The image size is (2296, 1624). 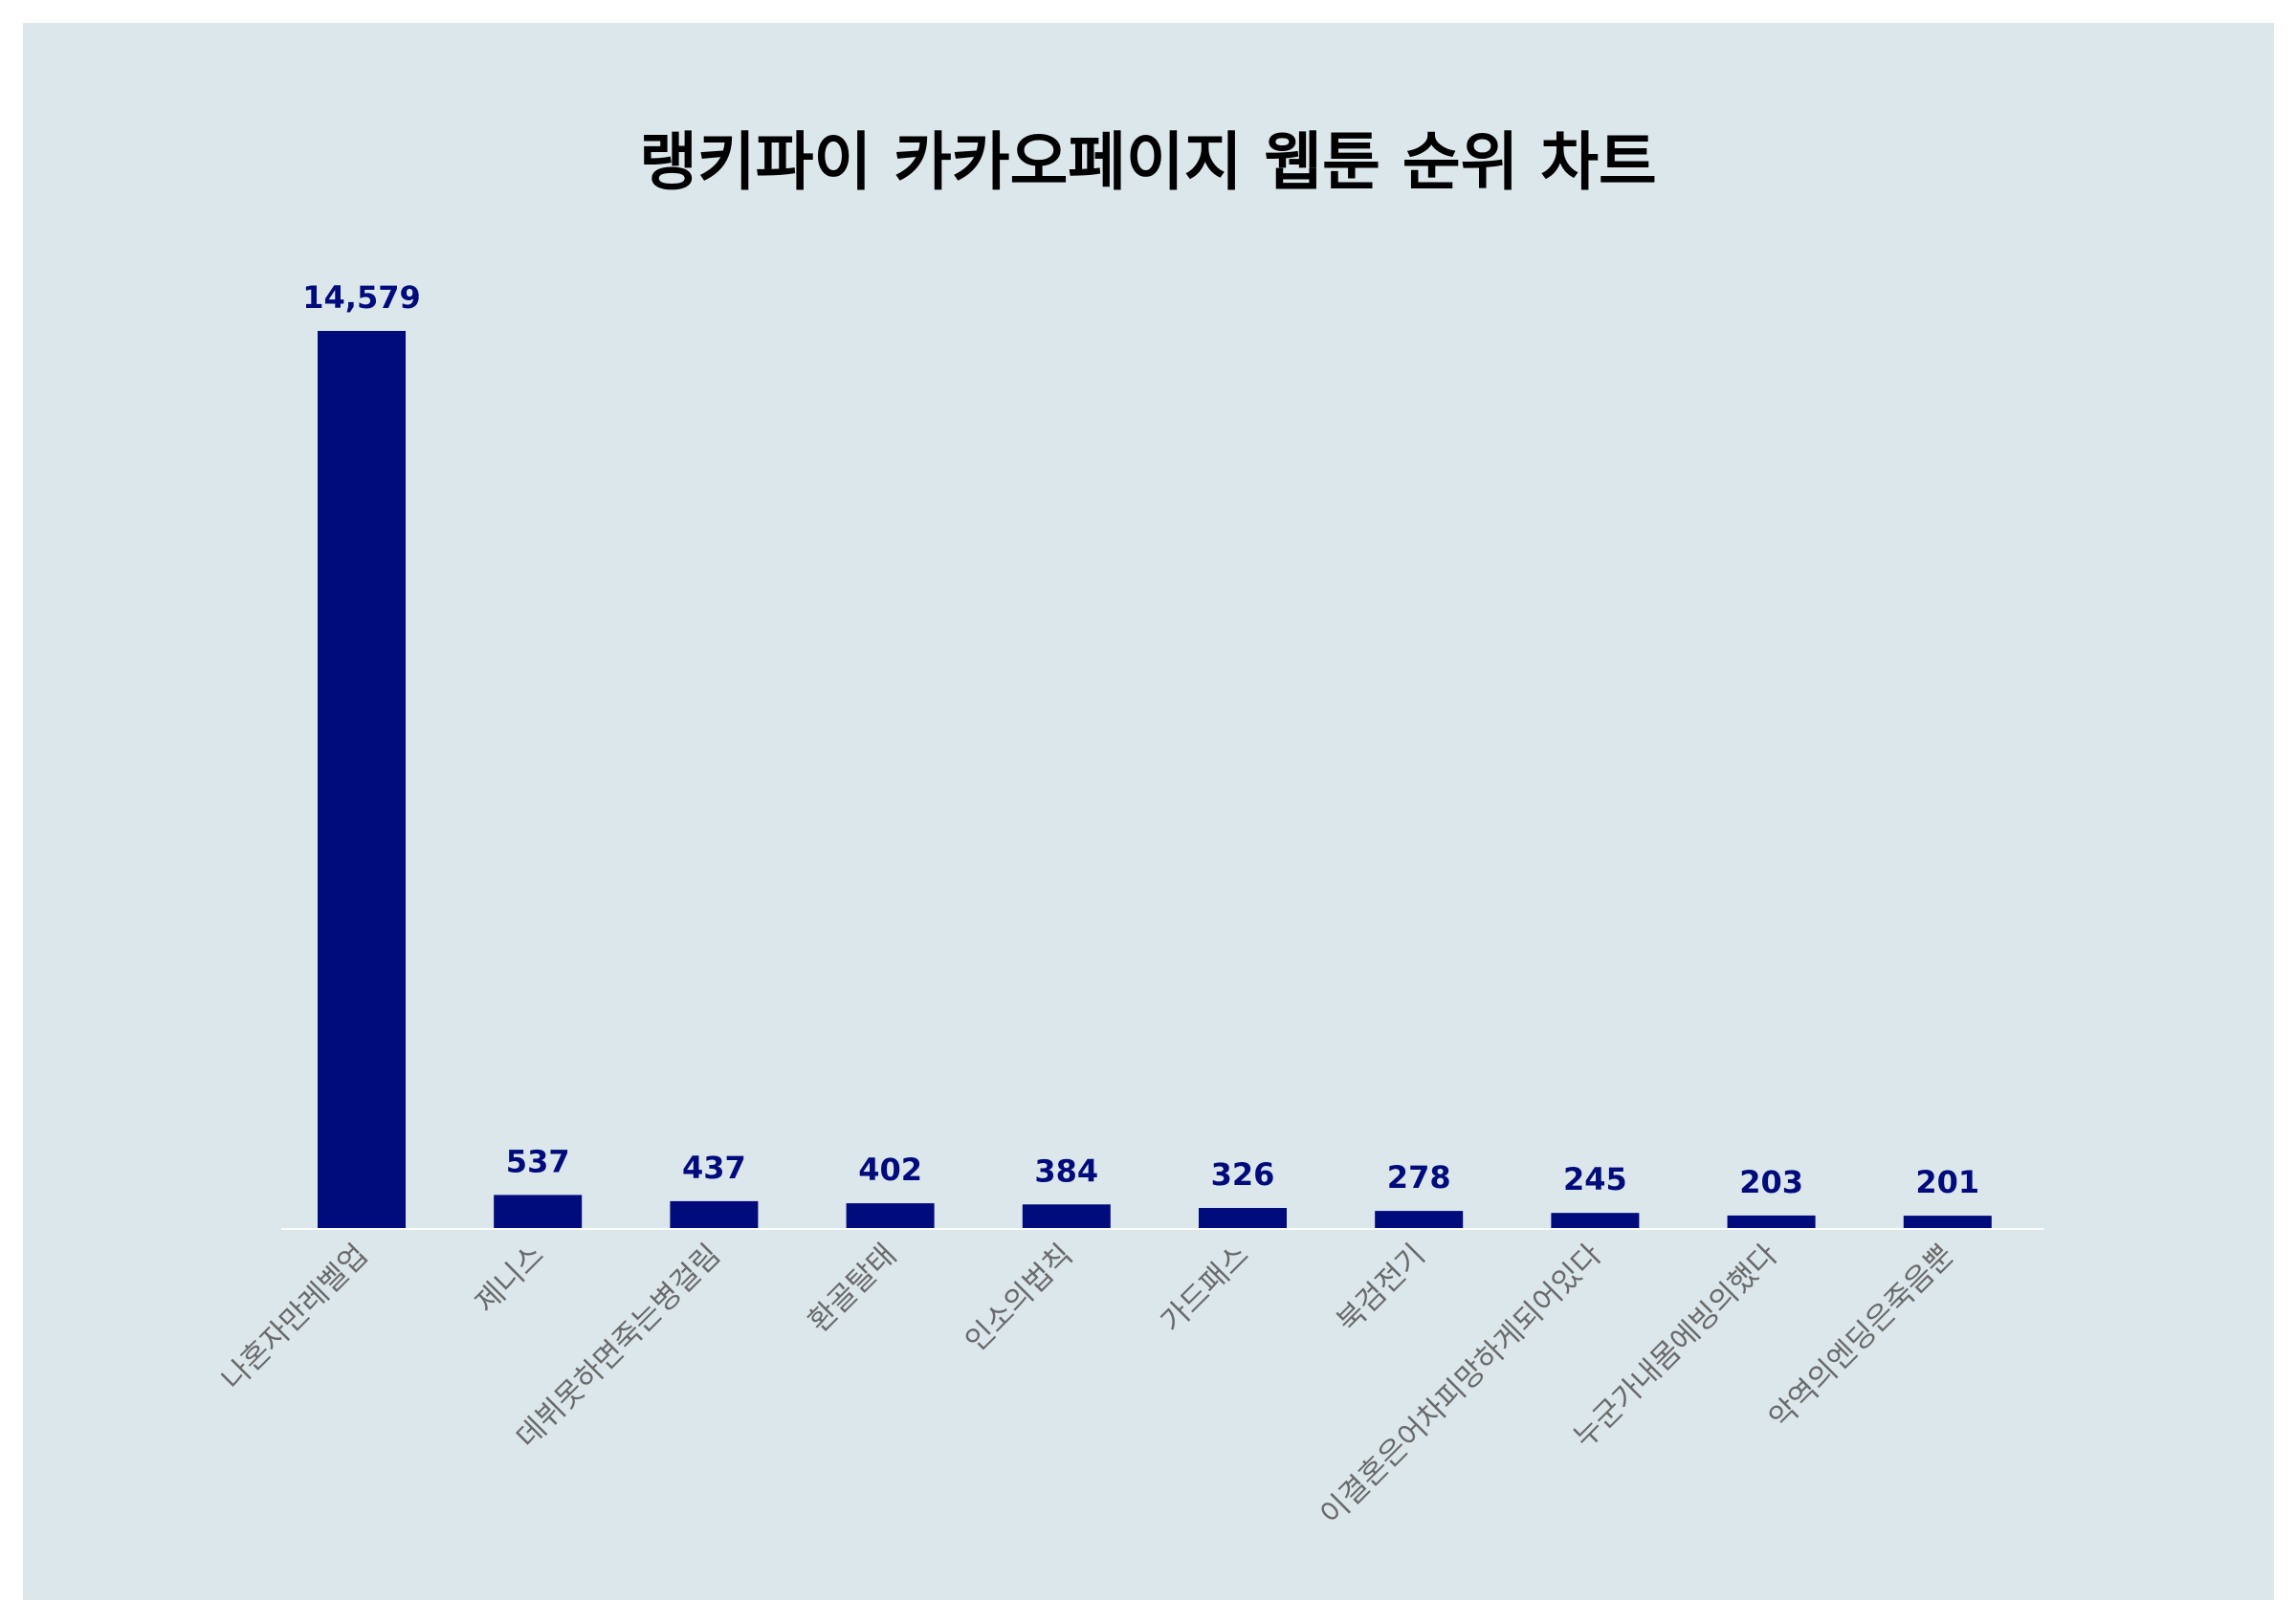 What do you see at coordinates (361, 298) in the screenshot?
I see `bar-value-label-1: 14,579` at bounding box center [361, 298].